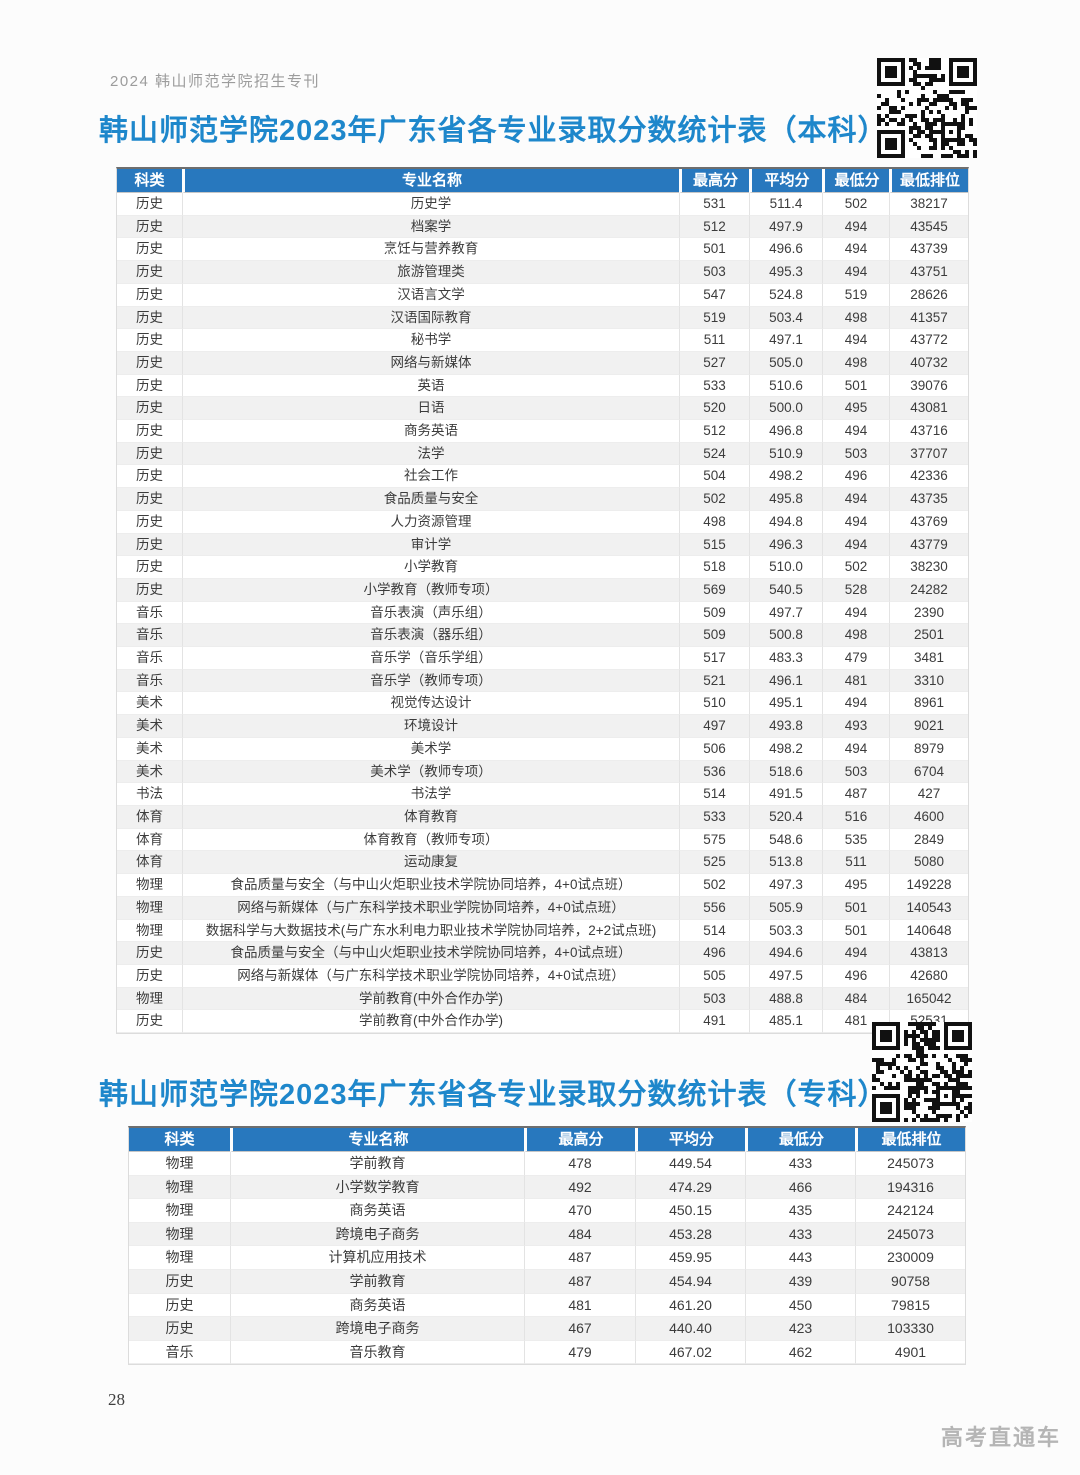 Image resolution: width=1080 pixels, height=1475 pixels. What do you see at coordinates (785, 250) in the screenshot?
I see `cell-avg-score: 496.6` at bounding box center [785, 250].